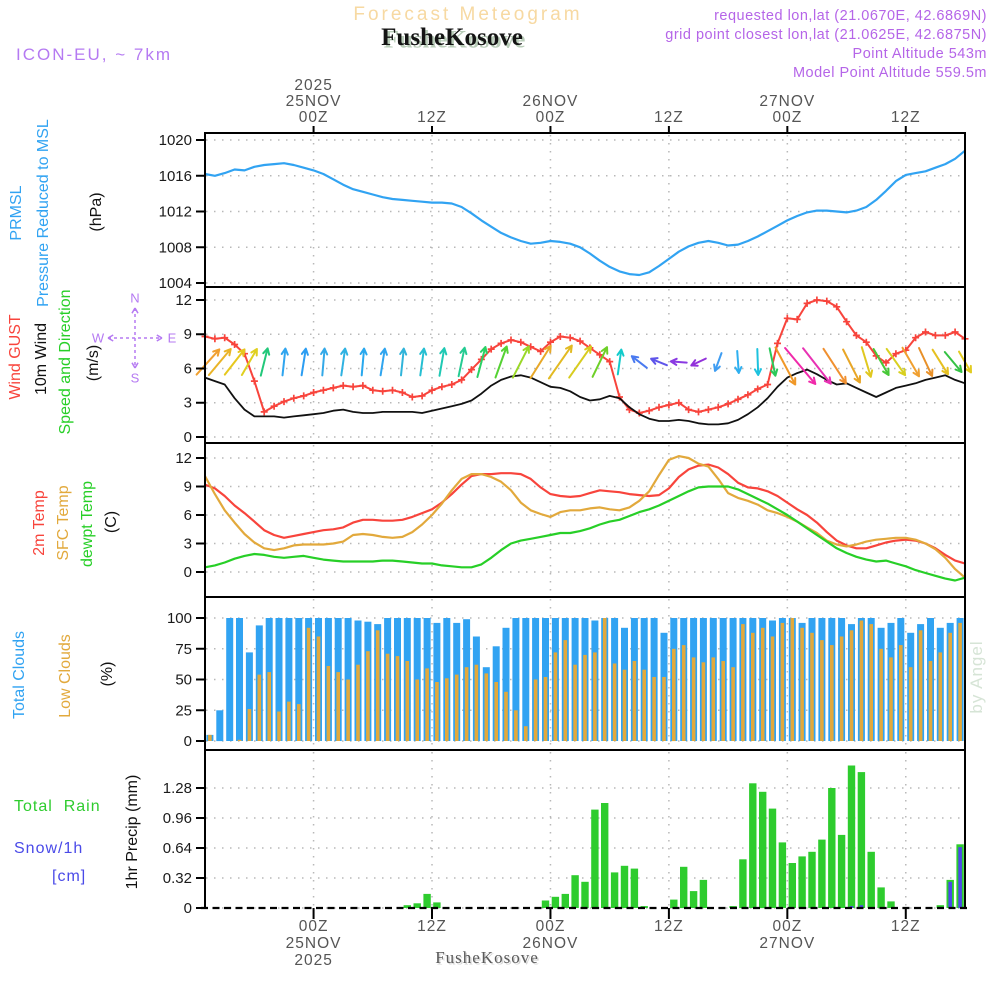 This screenshot has height=1000, width=1000. Describe the element at coordinates (175, 176) in the screenshot. I see `svg-text: 1016` at that location.